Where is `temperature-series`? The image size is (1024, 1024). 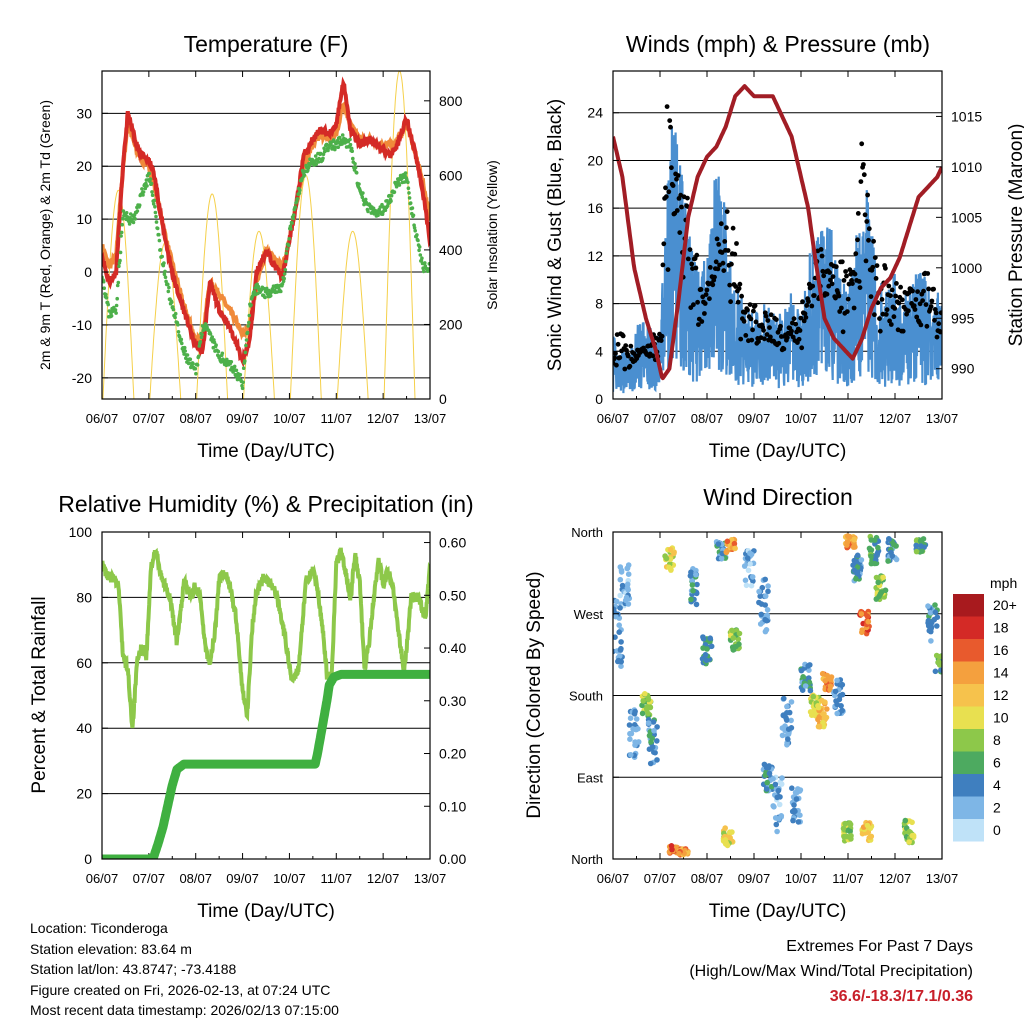 temperature-series is located at coordinates (266, 235).